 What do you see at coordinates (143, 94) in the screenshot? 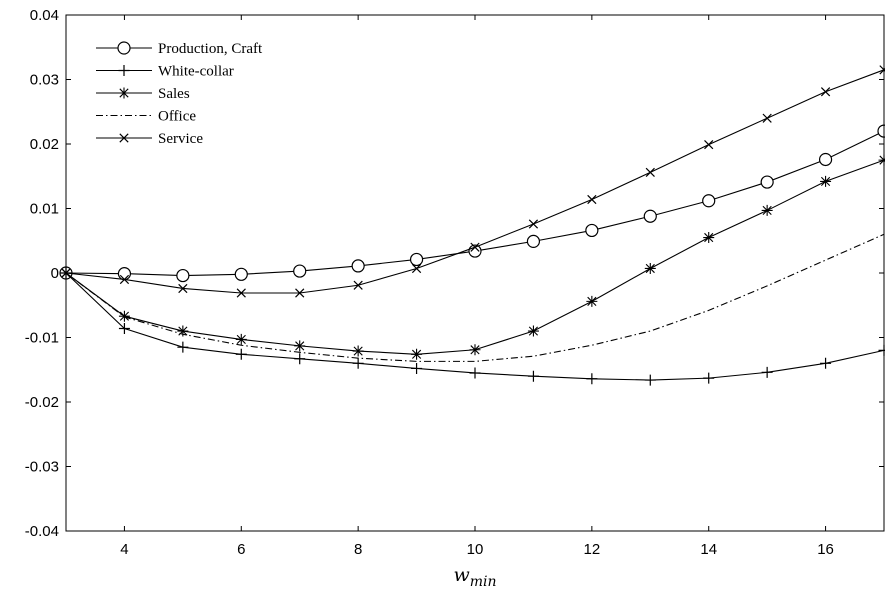
I see `legend-entry: Sales` at bounding box center [143, 94].